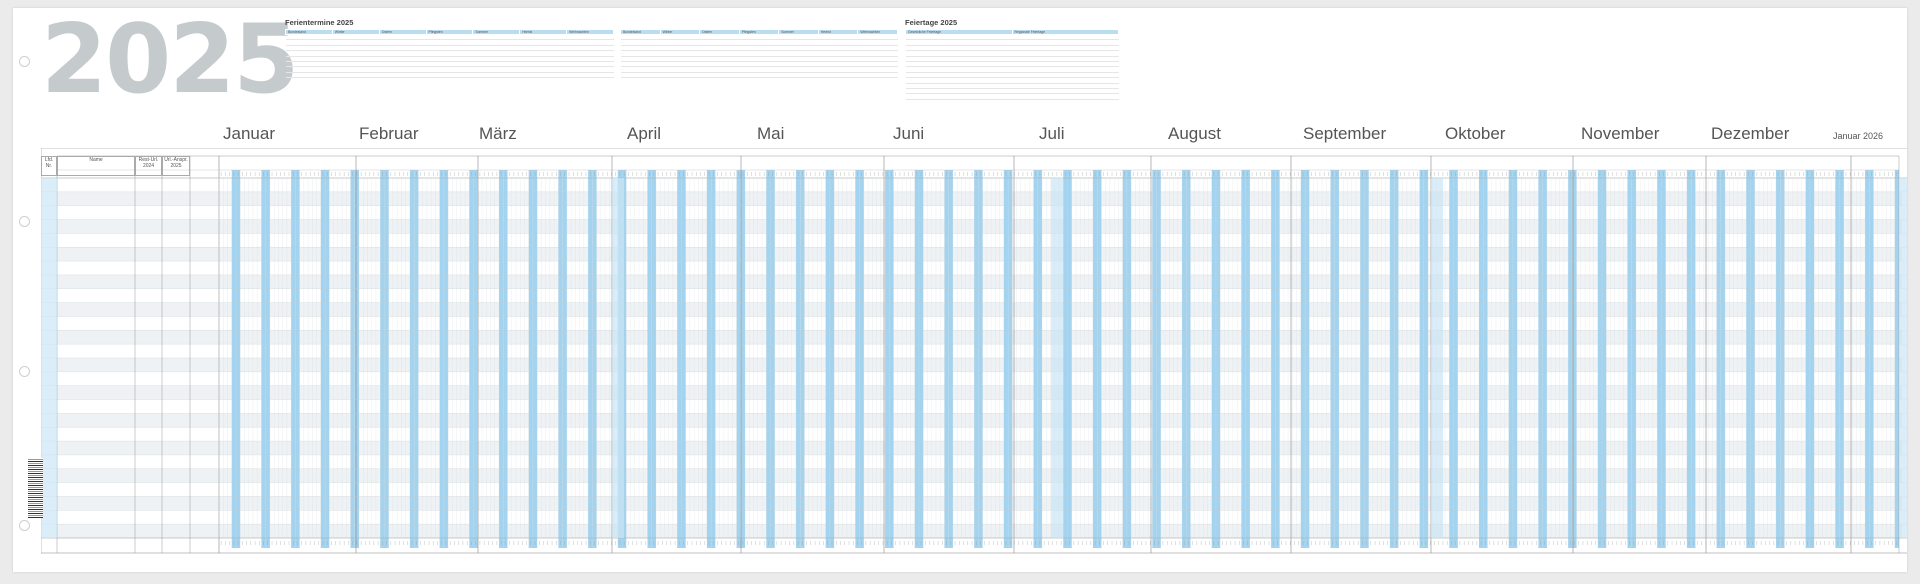 This screenshot has width=1920, height=584. Describe the element at coordinates (1345, 133) in the screenshot. I see `month-label: September` at that location.